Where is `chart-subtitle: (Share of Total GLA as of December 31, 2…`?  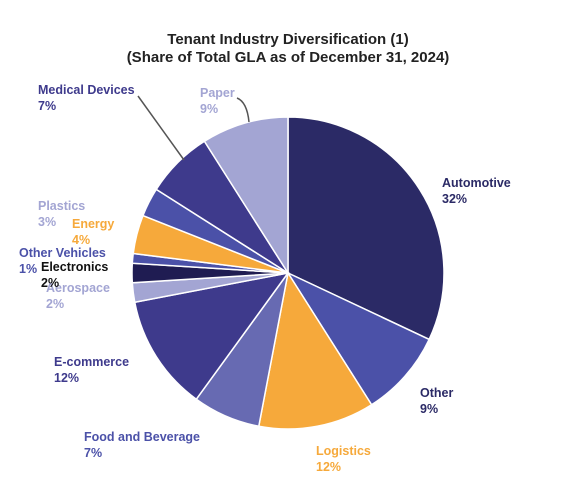
chart-subtitle: (Share of Total GLA as of December 31, 2… is located at coordinates (288, 57).